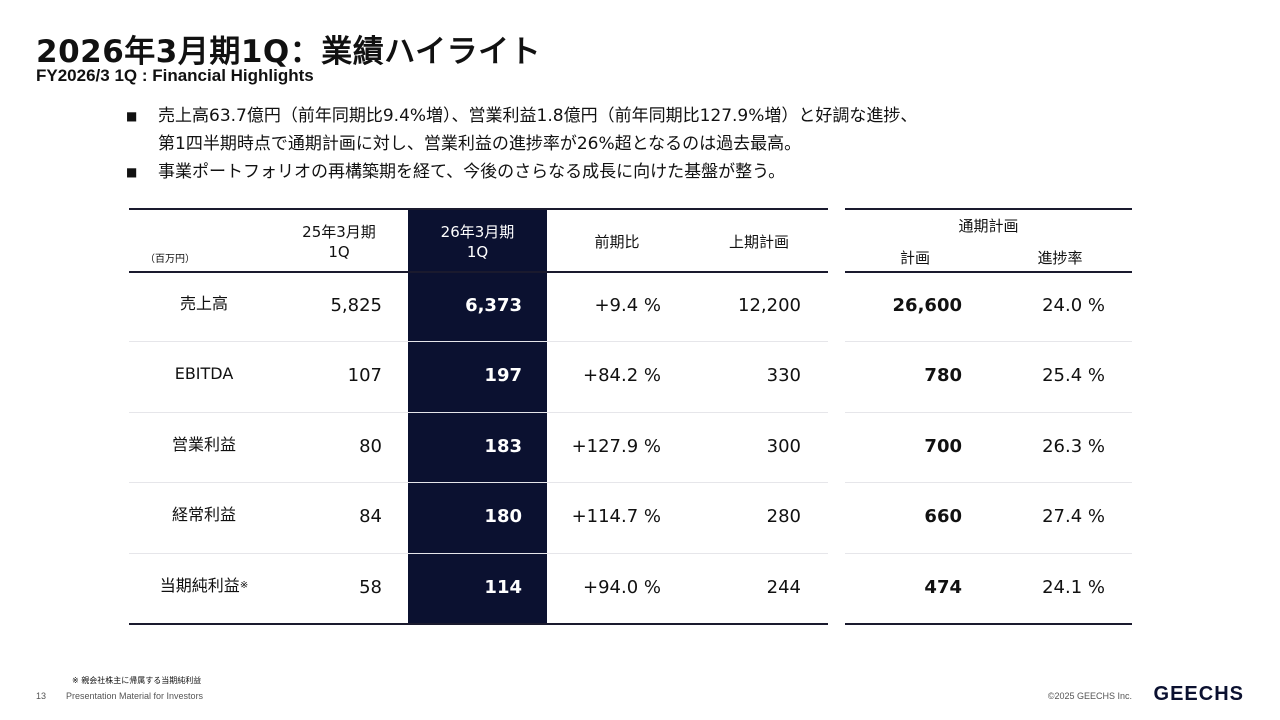 The height and width of the screenshot is (720, 1280). Describe the element at coordinates (41, 696) in the screenshot. I see `page-number: 13` at that location.